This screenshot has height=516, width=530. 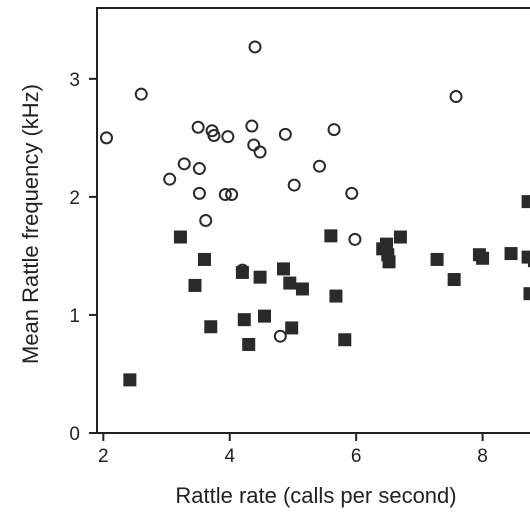 What do you see at coordinates (74, 434) in the screenshot?
I see `y-tick-label: 0` at bounding box center [74, 434].